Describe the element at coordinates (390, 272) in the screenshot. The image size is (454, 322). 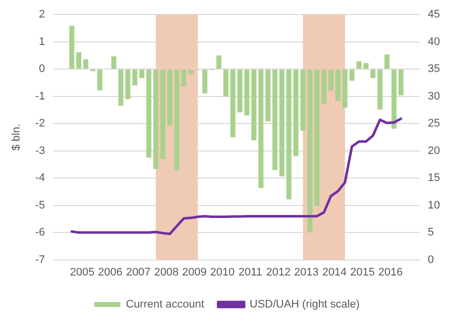
I see `x-tick-label: 2016` at that location.